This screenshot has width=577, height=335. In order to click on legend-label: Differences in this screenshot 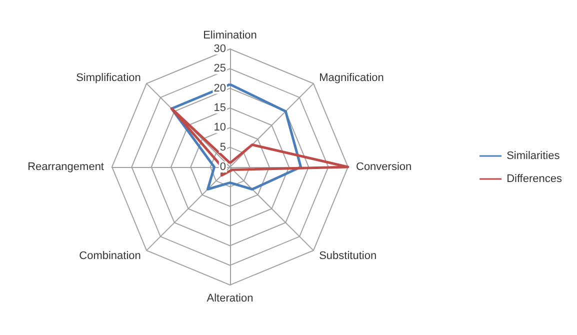, I will do `click(534, 179)`.